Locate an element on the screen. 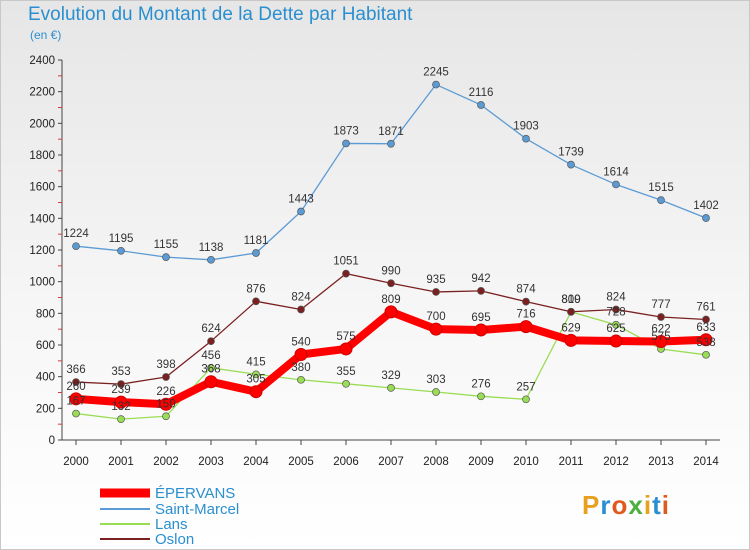 The height and width of the screenshot is (550, 750). chart-subtitle: (en €) is located at coordinates (46, 35).